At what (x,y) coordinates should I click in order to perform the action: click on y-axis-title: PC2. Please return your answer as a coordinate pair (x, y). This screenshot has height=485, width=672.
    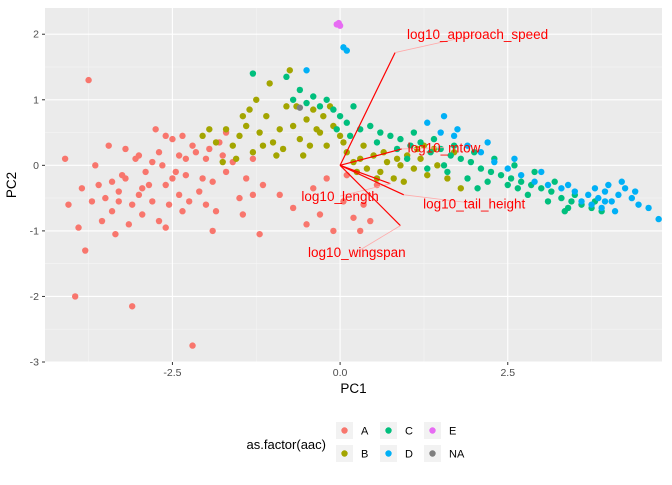
    Looking at the image, I should click on (11, 185).